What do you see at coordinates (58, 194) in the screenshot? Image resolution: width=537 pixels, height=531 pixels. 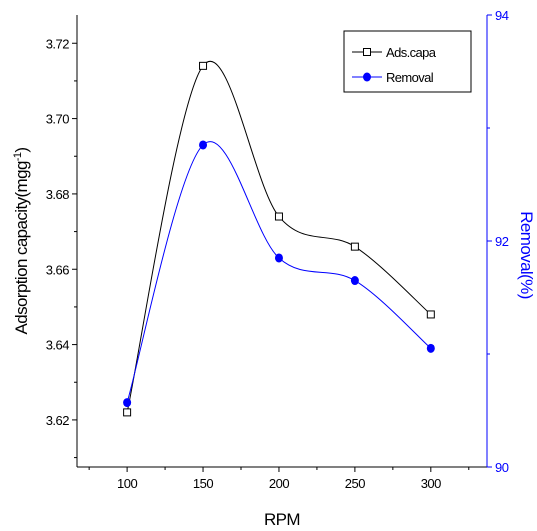 I see `left-y-tick-label: 3.68` at bounding box center [58, 194].